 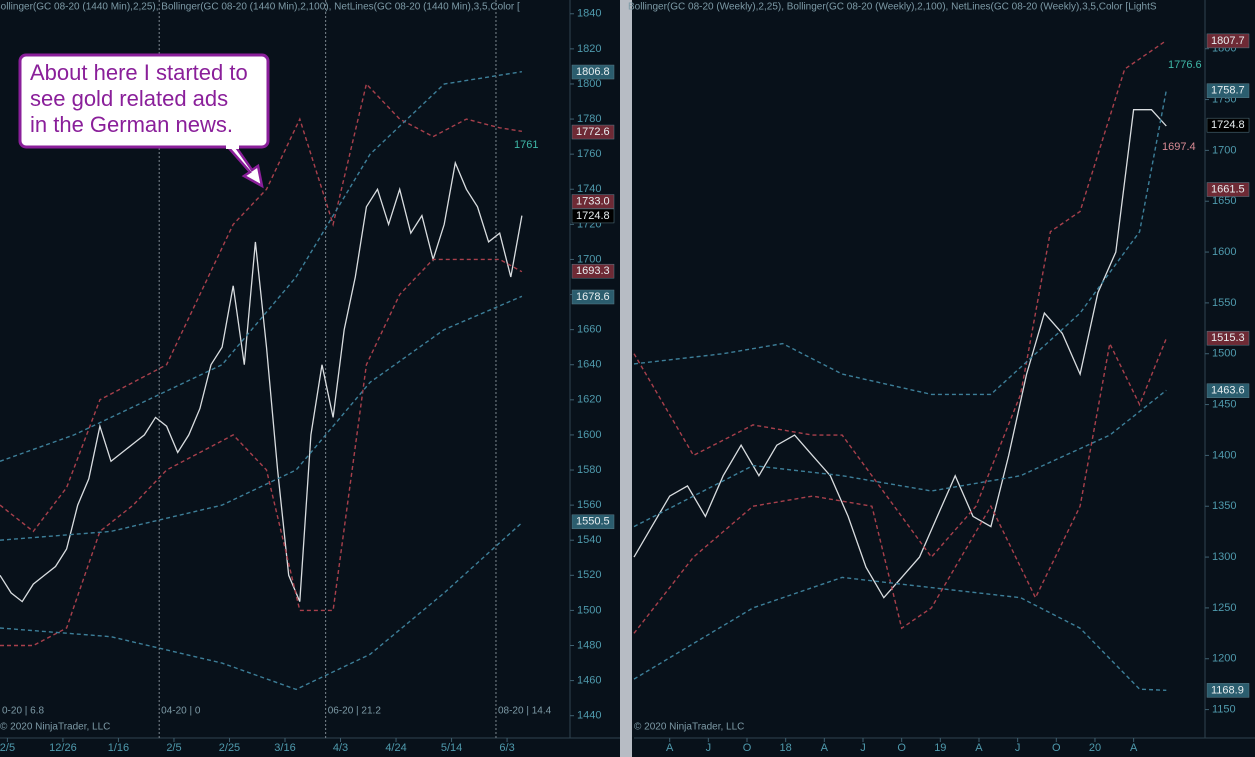 What do you see at coordinates (589, 84) in the screenshot?
I see `y-tick-label: 1800` at bounding box center [589, 84].